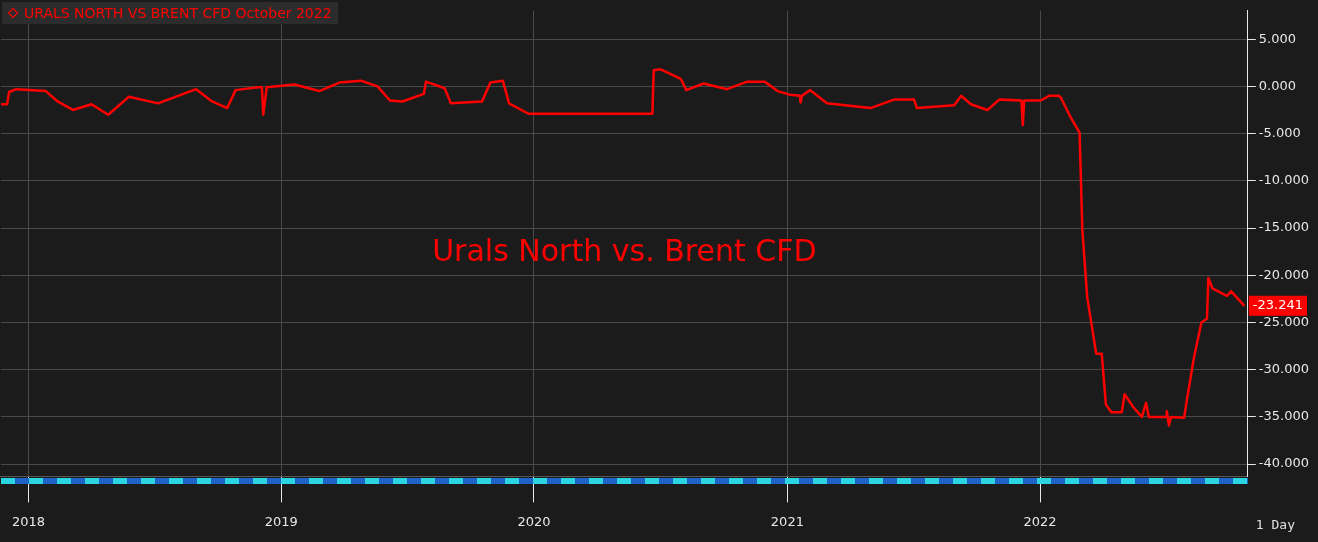 This screenshot has height=542, width=1318. Describe the element at coordinates (1284, 321) in the screenshot. I see `y-tick-label: -25.000` at that location.